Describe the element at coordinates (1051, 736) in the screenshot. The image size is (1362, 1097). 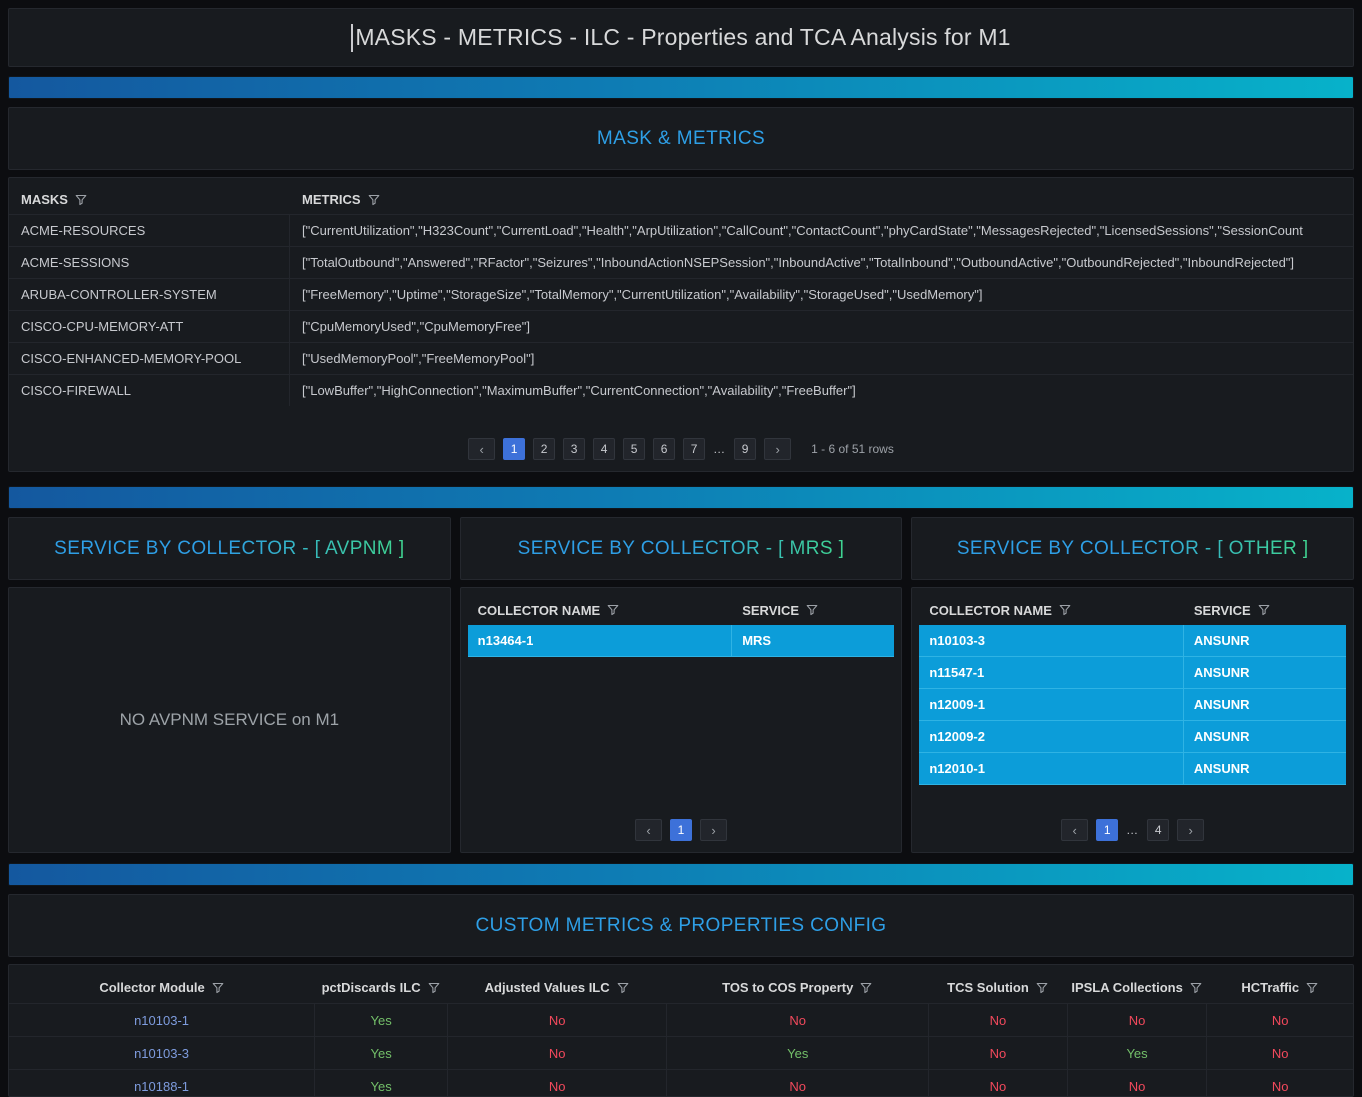
I see `collector-name-cell: n12009-2` at that location.